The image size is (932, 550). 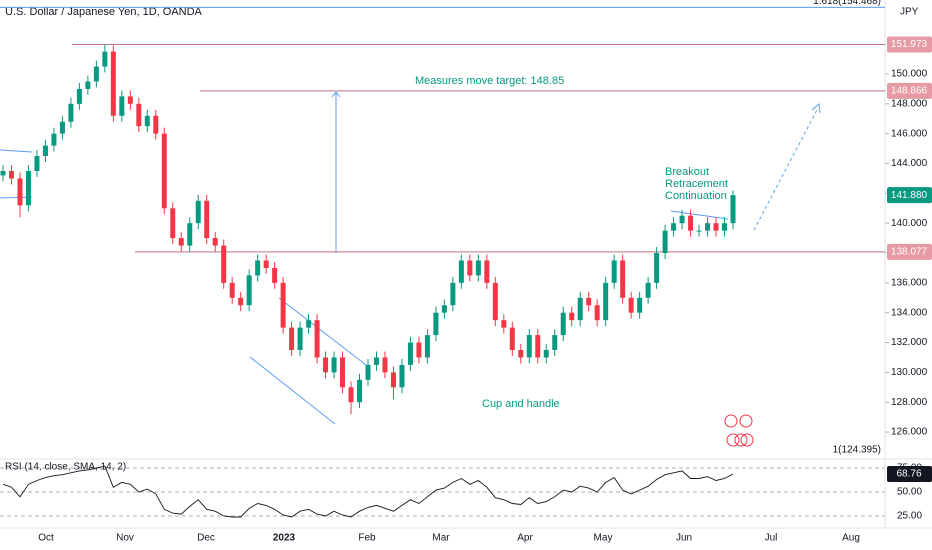 I want to click on x-tick-label: Feb, so click(x=367, y=538).